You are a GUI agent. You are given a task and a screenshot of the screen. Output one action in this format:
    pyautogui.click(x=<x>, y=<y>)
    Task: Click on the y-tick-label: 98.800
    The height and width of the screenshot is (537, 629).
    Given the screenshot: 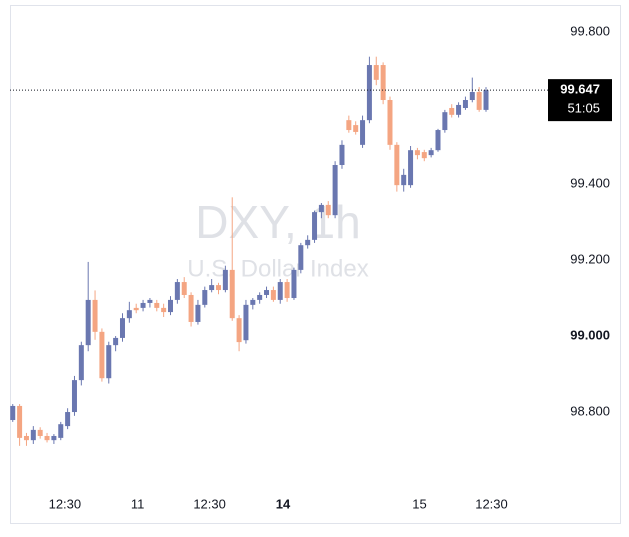 What is the action you would take?
    pyautogui.click(x=590, y=410)
    